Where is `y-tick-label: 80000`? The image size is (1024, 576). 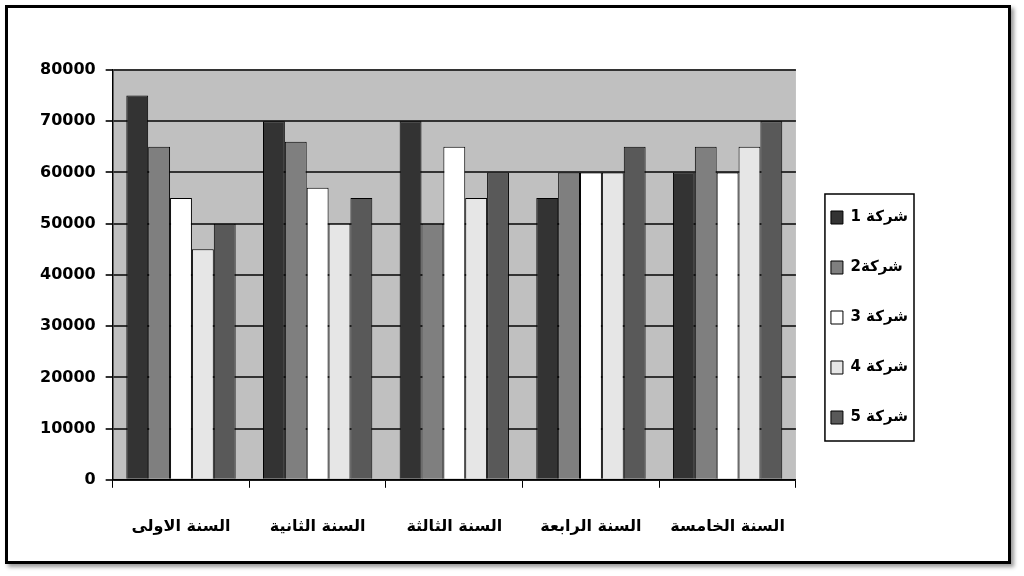
y-tick-label: 80000 is located at coordinates (67, 69).